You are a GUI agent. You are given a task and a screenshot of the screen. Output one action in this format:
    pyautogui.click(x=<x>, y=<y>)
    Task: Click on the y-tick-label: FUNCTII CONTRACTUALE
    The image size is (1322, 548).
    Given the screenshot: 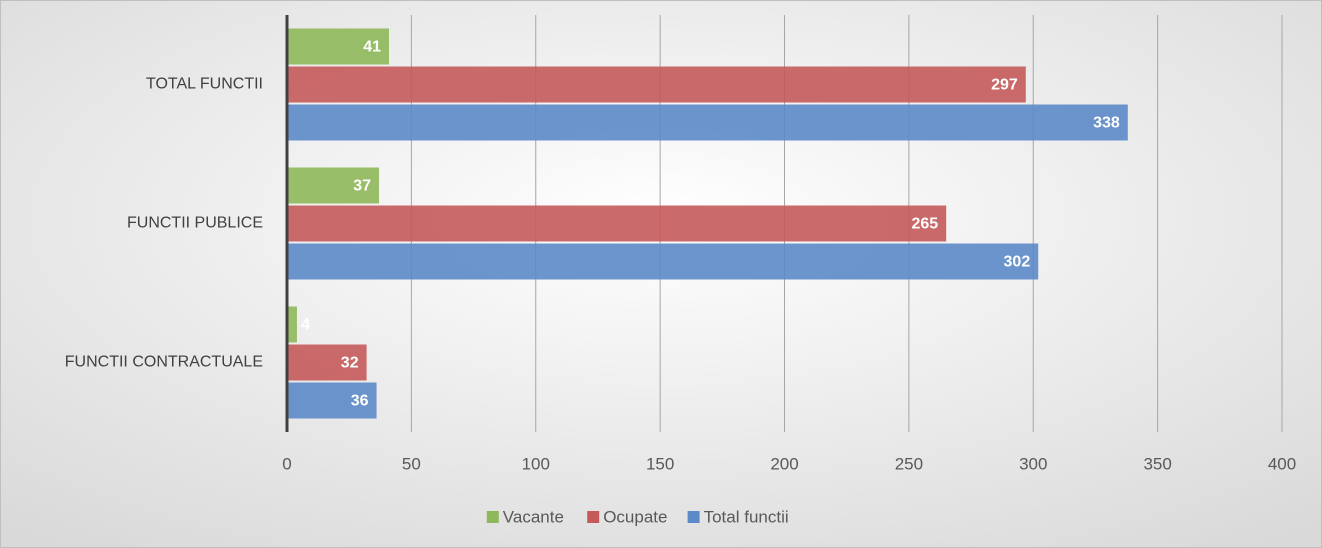 What is the action you would take?
    pyautogui.click(x=164, y=362)
    